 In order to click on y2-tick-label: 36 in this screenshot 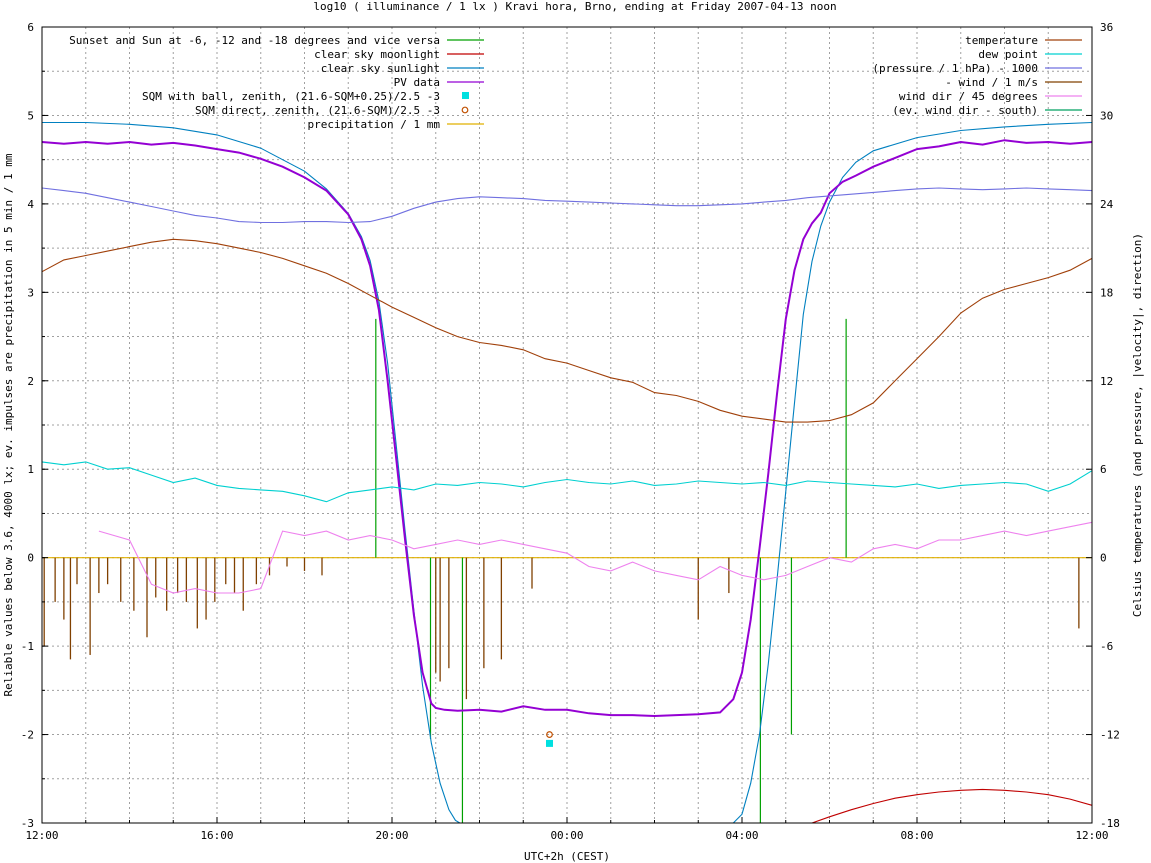, I will do `click(1106, 27)`.